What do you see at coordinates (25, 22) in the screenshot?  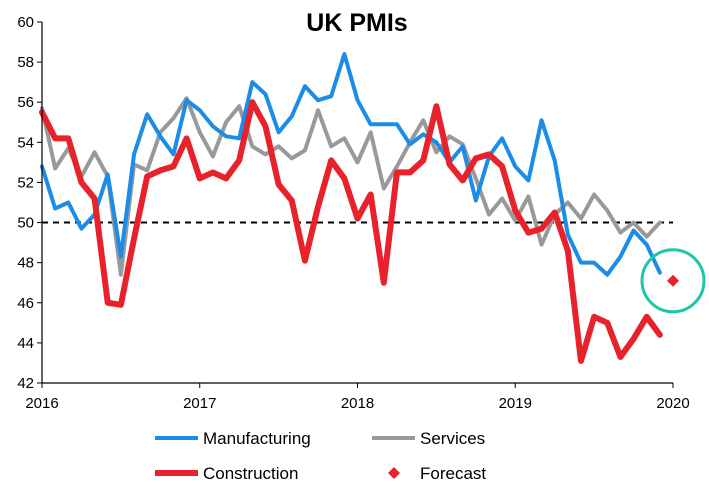 I see `y-tick-label: 60` at bounding box center [25, 22].